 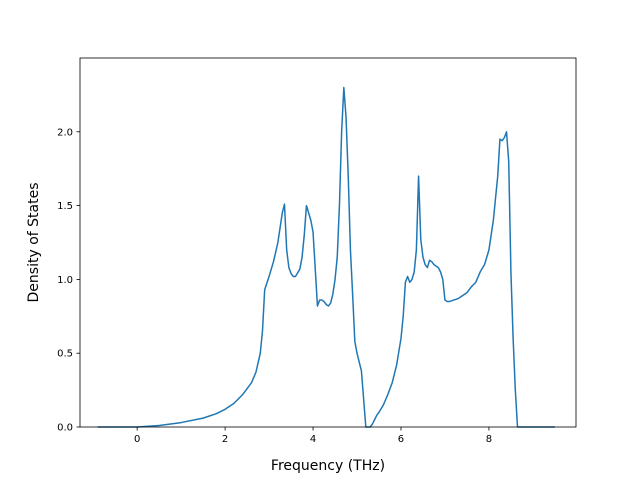 I want to click on x-tick-label: 6, so click(x=401, y=439).